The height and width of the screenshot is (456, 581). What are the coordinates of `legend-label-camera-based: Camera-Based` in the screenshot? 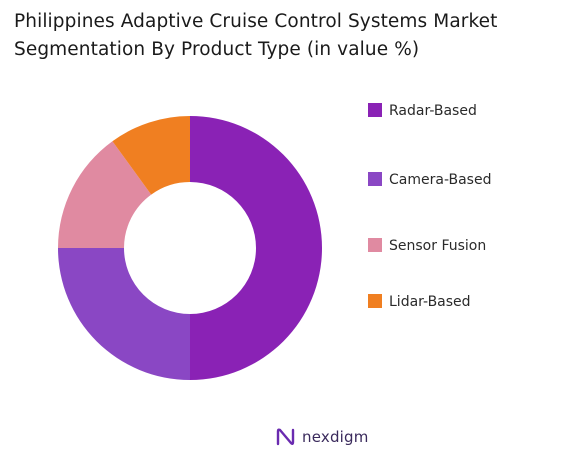 It's located at (440, 180).